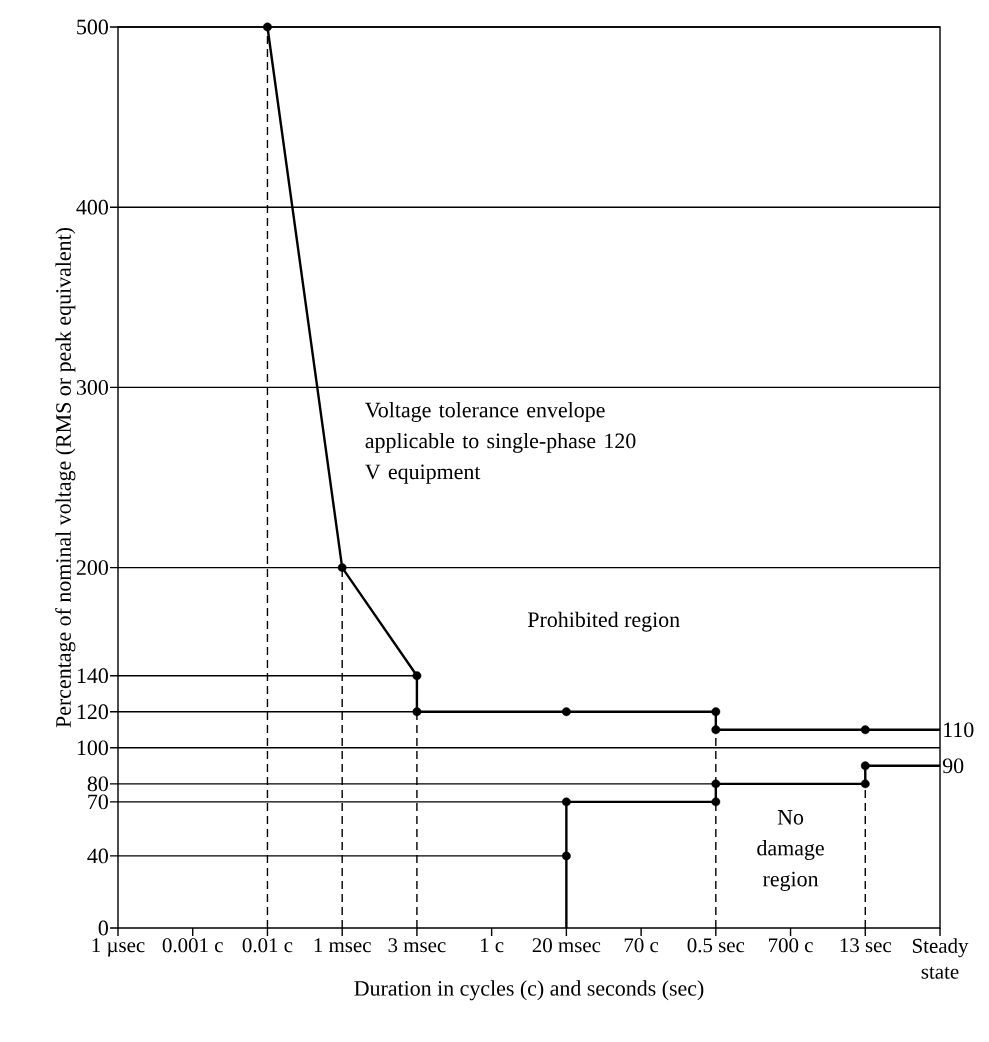 This screenshot has height=1042, width=989. I want to click on y-tick-label: 80, so click(97, 784).